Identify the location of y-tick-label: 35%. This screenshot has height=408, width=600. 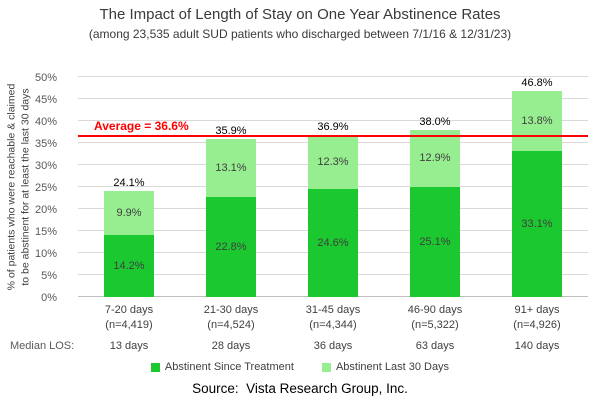
(45, 144).